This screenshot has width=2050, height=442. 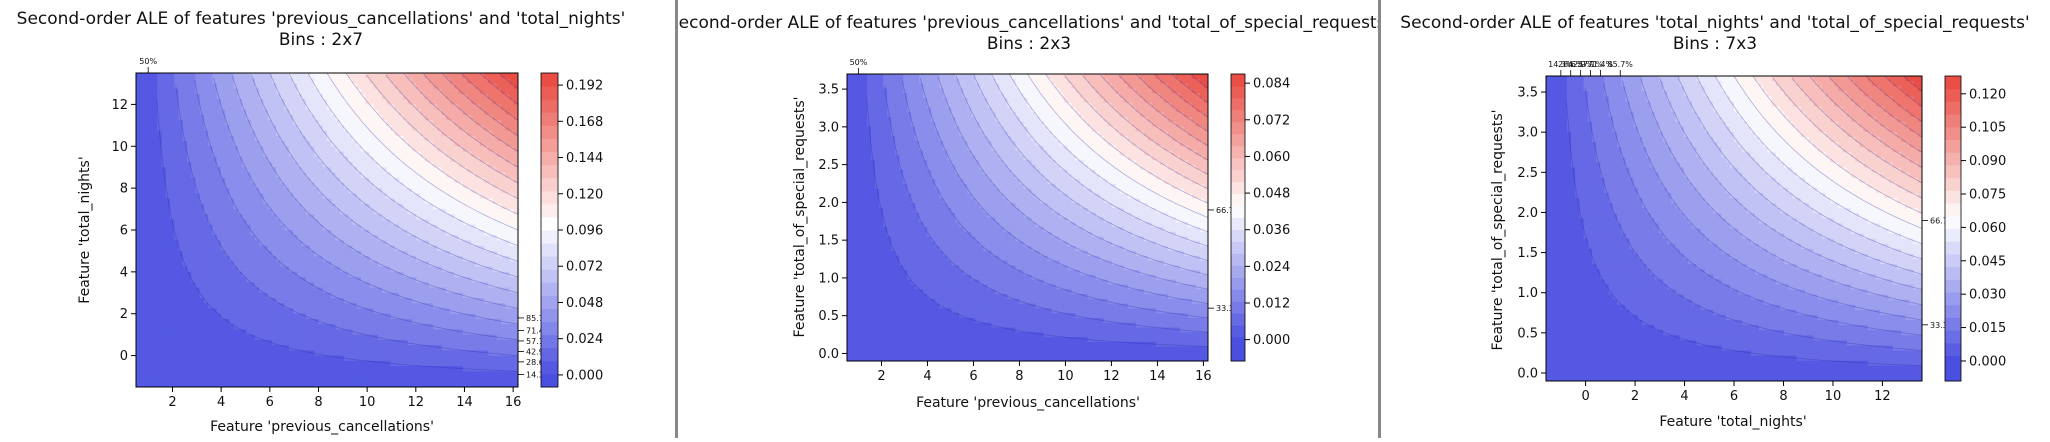 I want to click on y-tick-label: 0.0, so click(x=828, y=354).